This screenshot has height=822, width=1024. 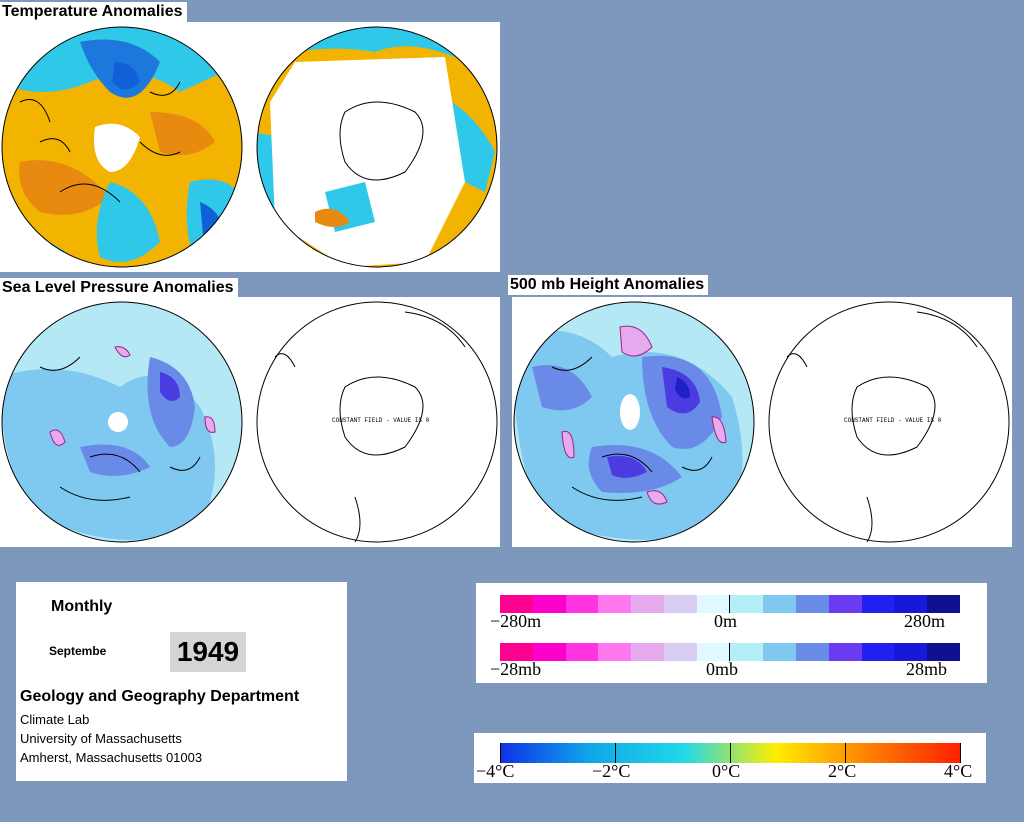 I want to click on department-label: Geology and Geography Department, so click(x=160, y=696).